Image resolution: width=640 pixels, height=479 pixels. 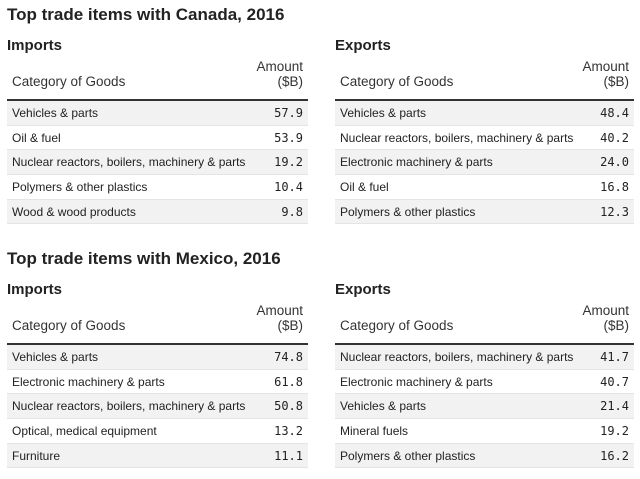 I want to click on table-row: Polymers & other plastics 12.3, so click(x=484, y=212).